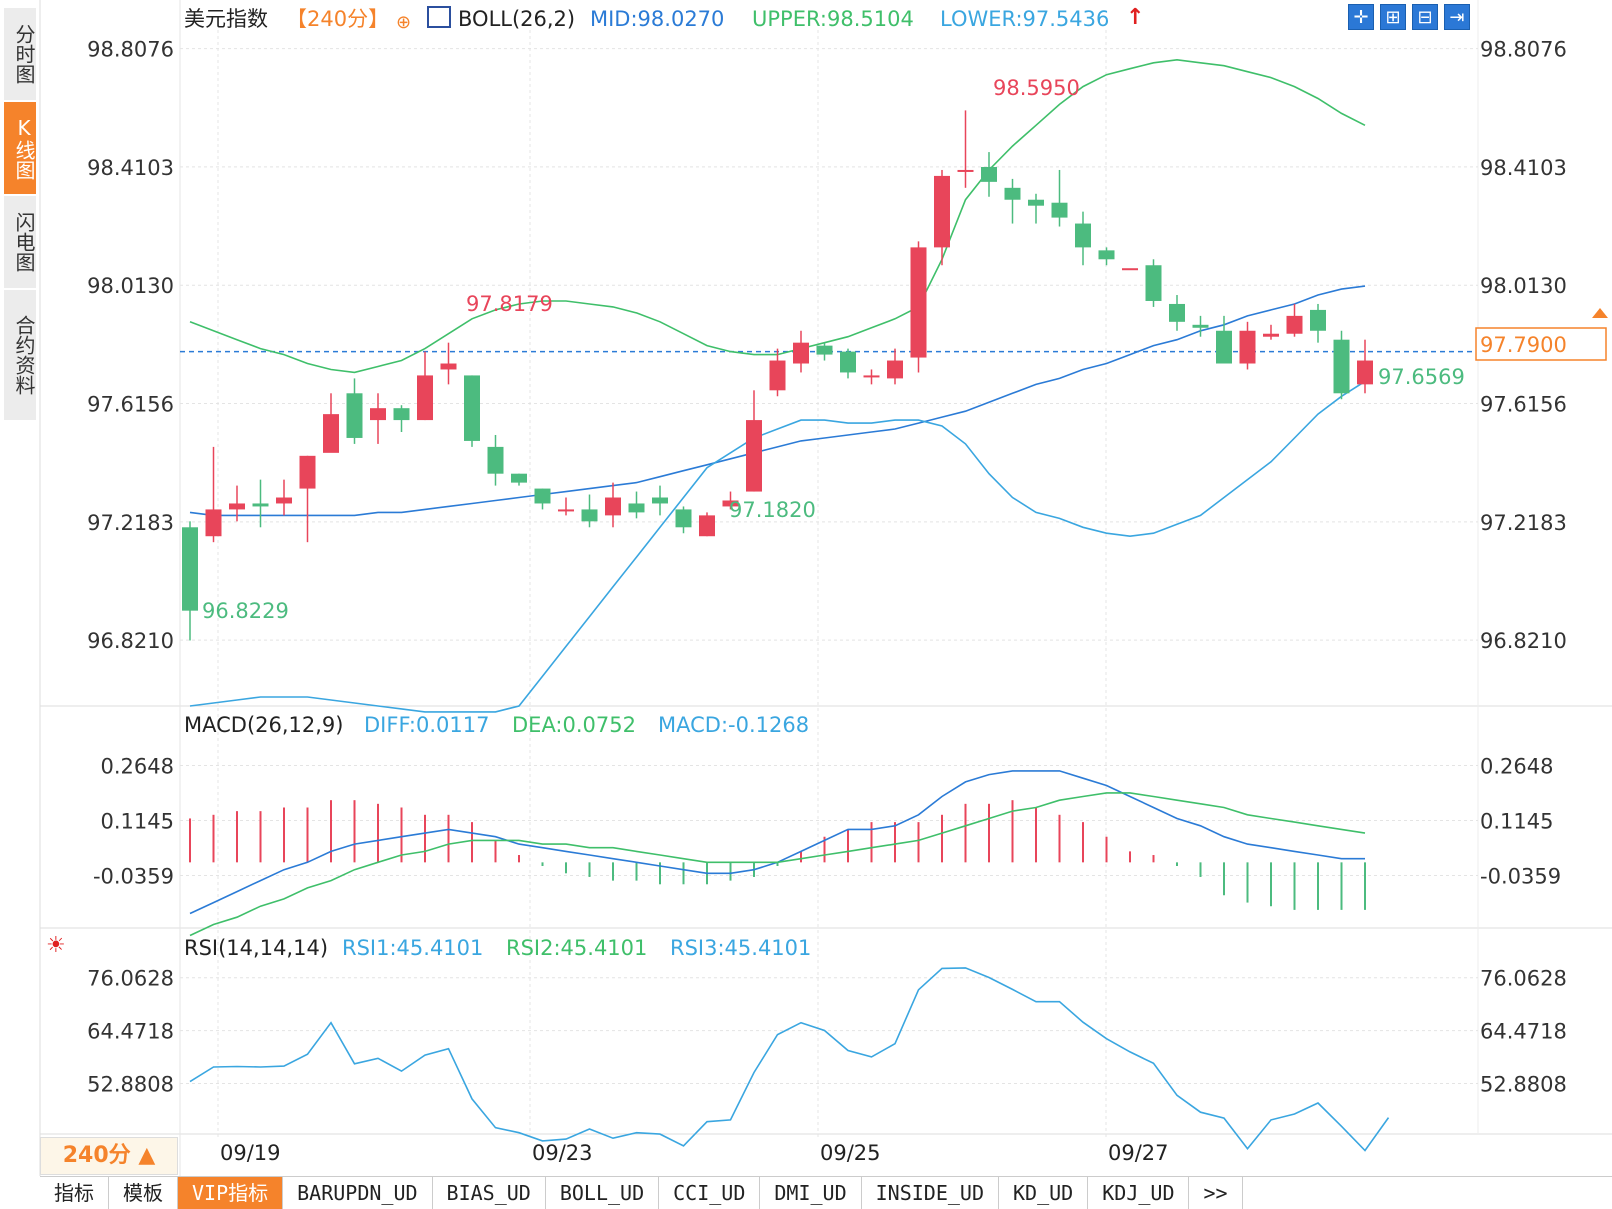 This screenshot has height=1209, width=1612. What do you see at coordinates (1523, 286) in the screenshot?
I see `price-tick-right: 98.0130` at bounding box center [1523, 286].